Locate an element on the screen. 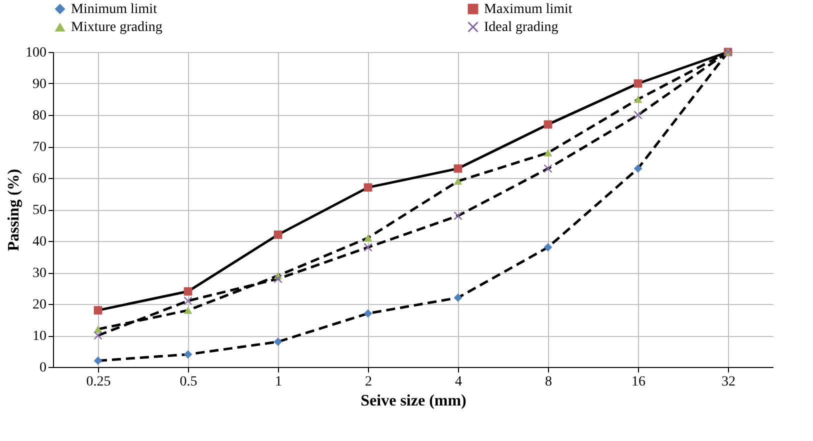 The height and width of the screenshot is (441, 813). y-tick-label: 80 is located at coordinates (39, 116).